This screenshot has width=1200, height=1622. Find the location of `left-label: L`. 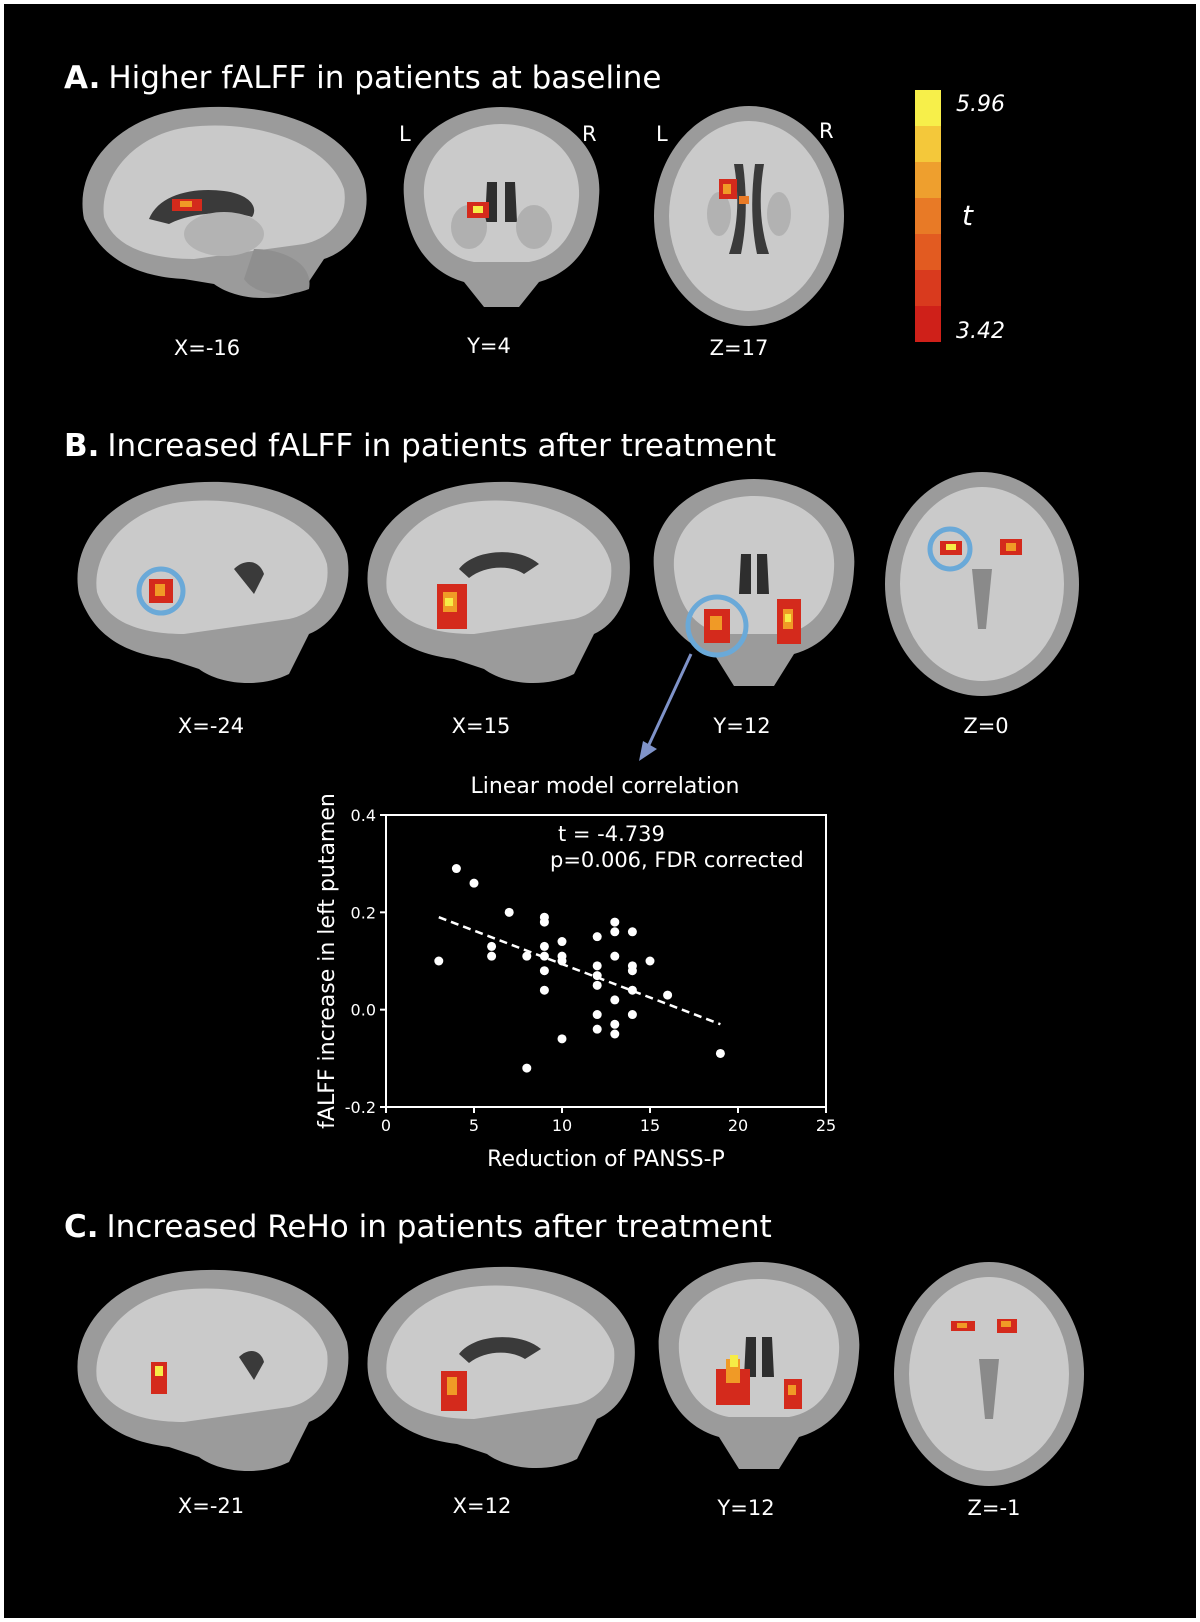

left-label: L is located at coordinates (405, 134).